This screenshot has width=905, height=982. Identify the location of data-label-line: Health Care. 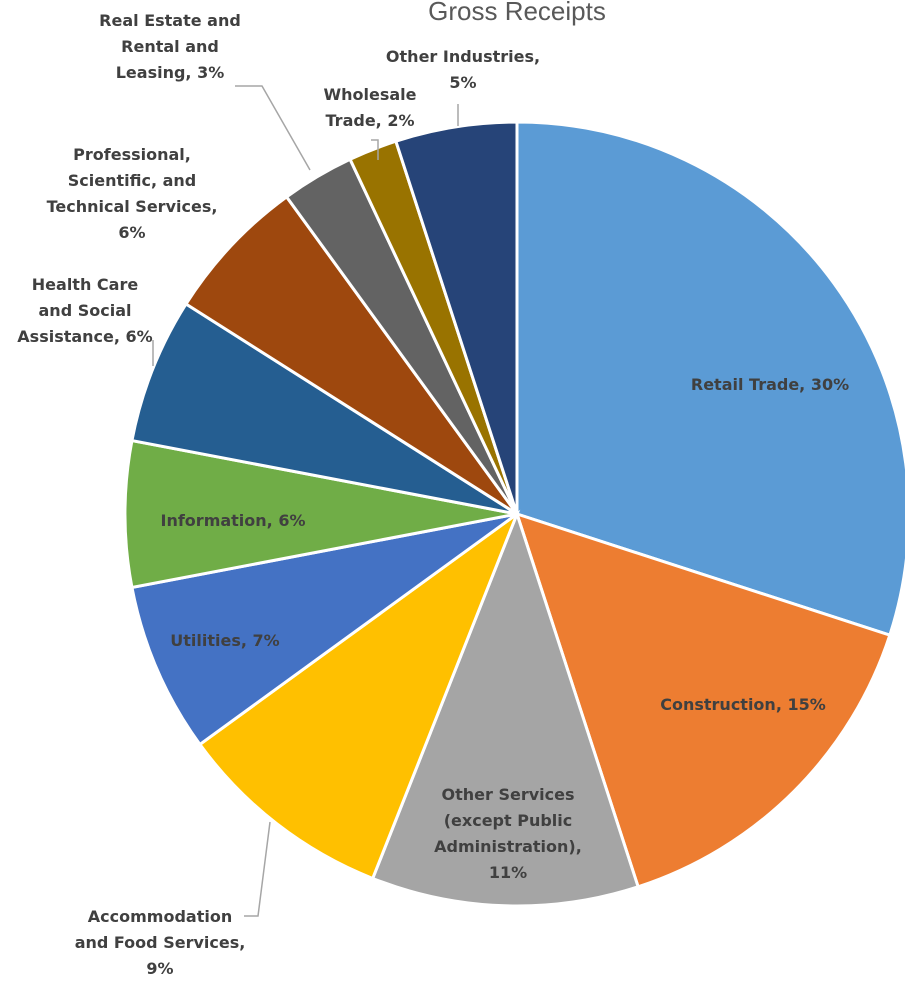
(85, 284).